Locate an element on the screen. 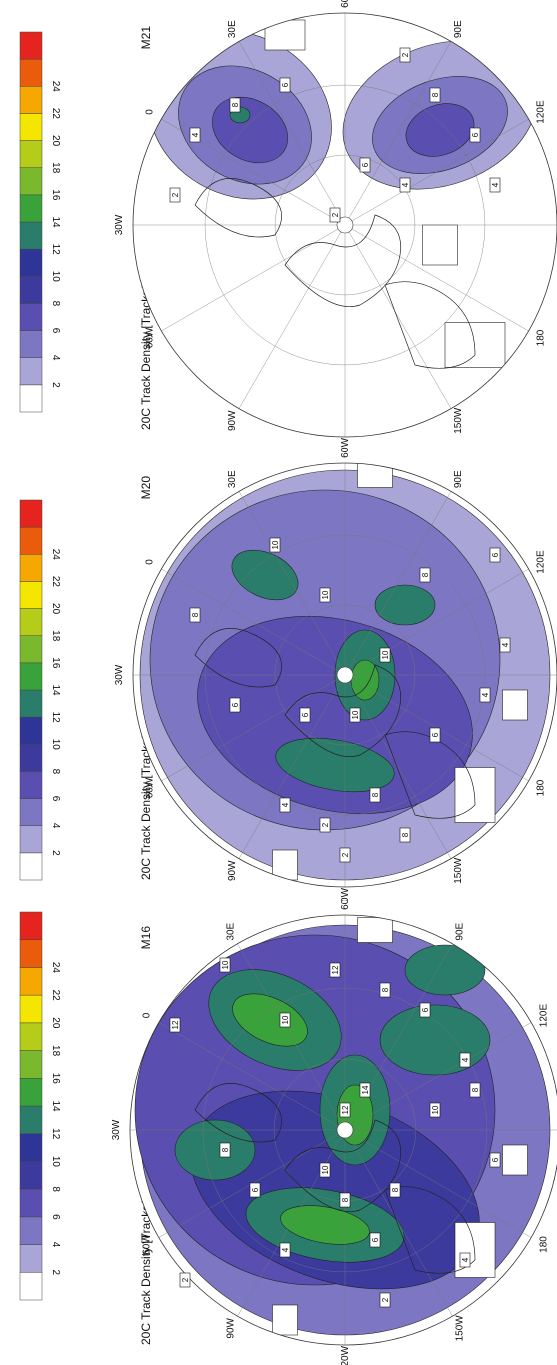  longitude-label: 60E is located at coordinates (345, 905).